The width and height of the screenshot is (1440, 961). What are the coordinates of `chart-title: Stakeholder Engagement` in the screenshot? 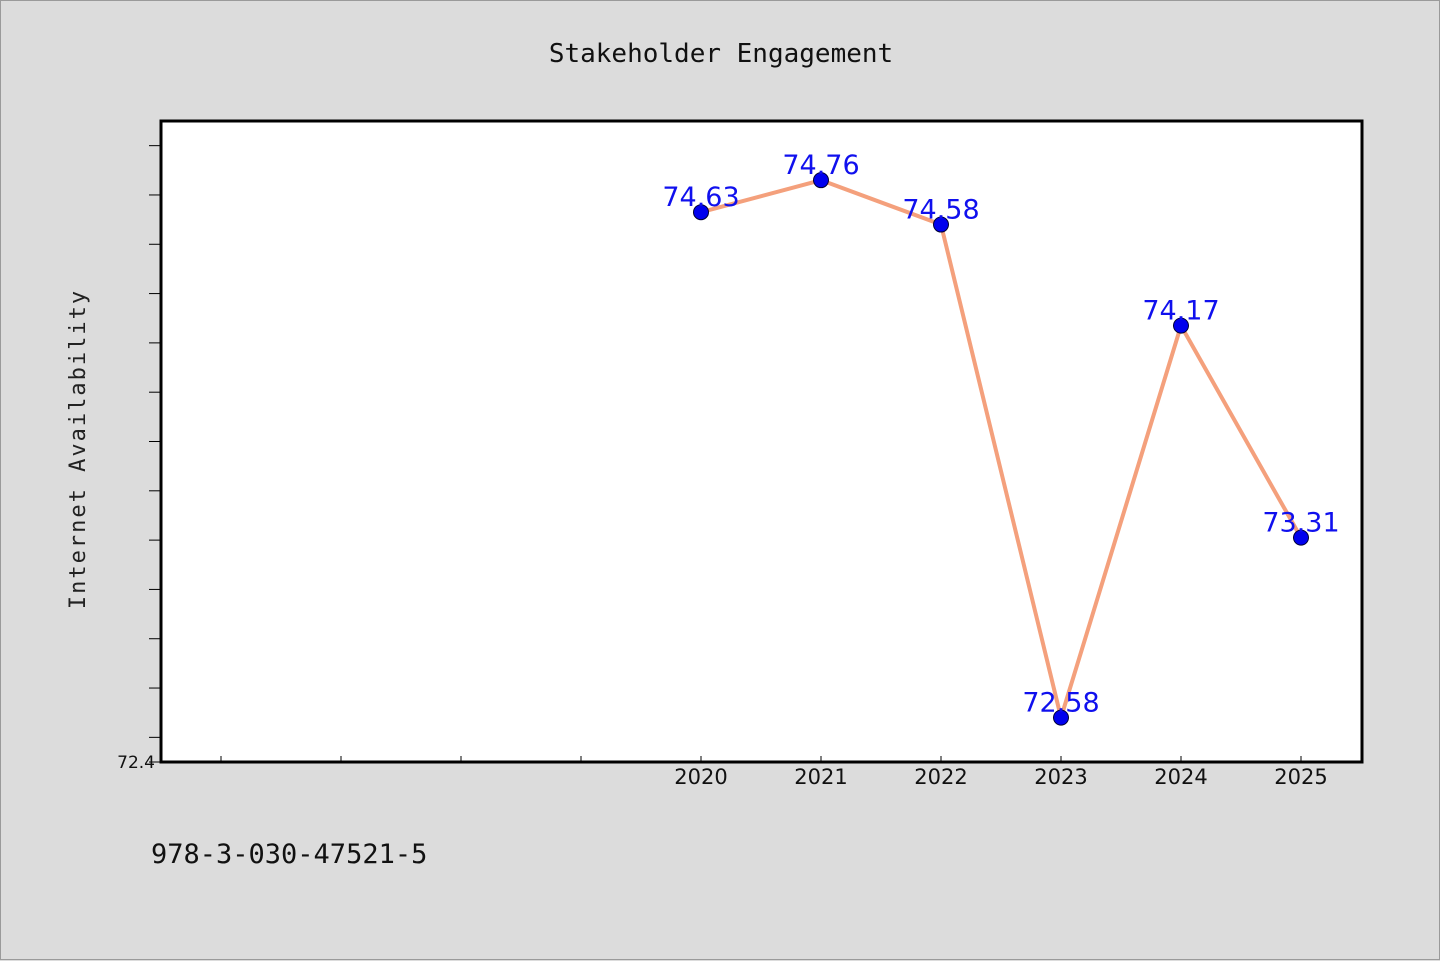 It's located at (721, 54).